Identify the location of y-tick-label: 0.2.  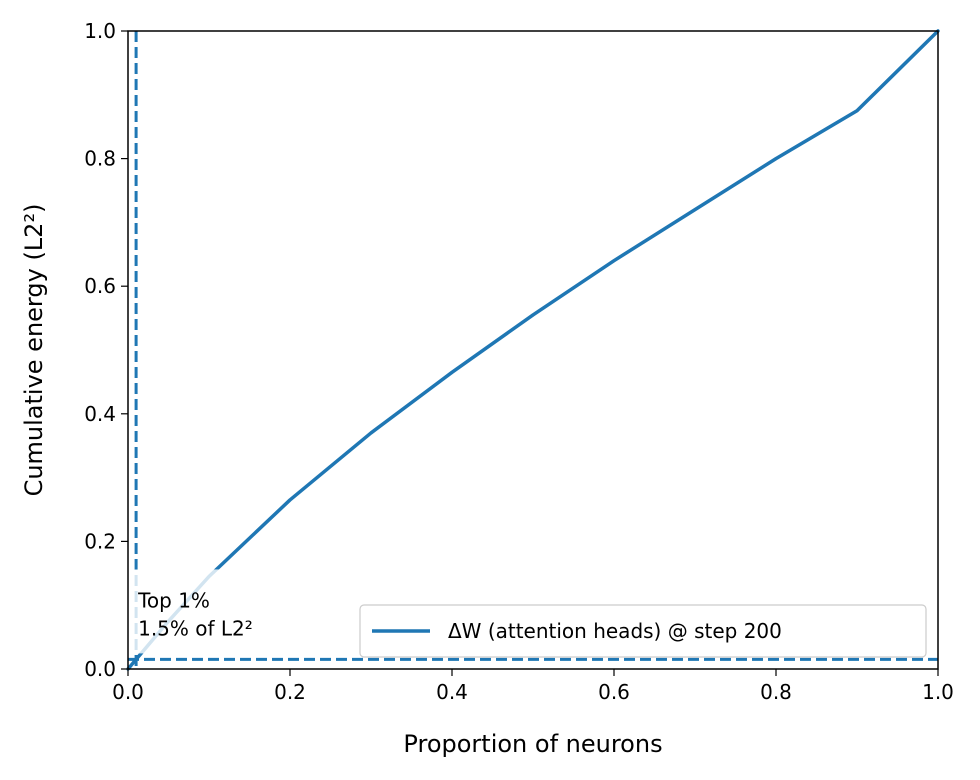
(100, 541).